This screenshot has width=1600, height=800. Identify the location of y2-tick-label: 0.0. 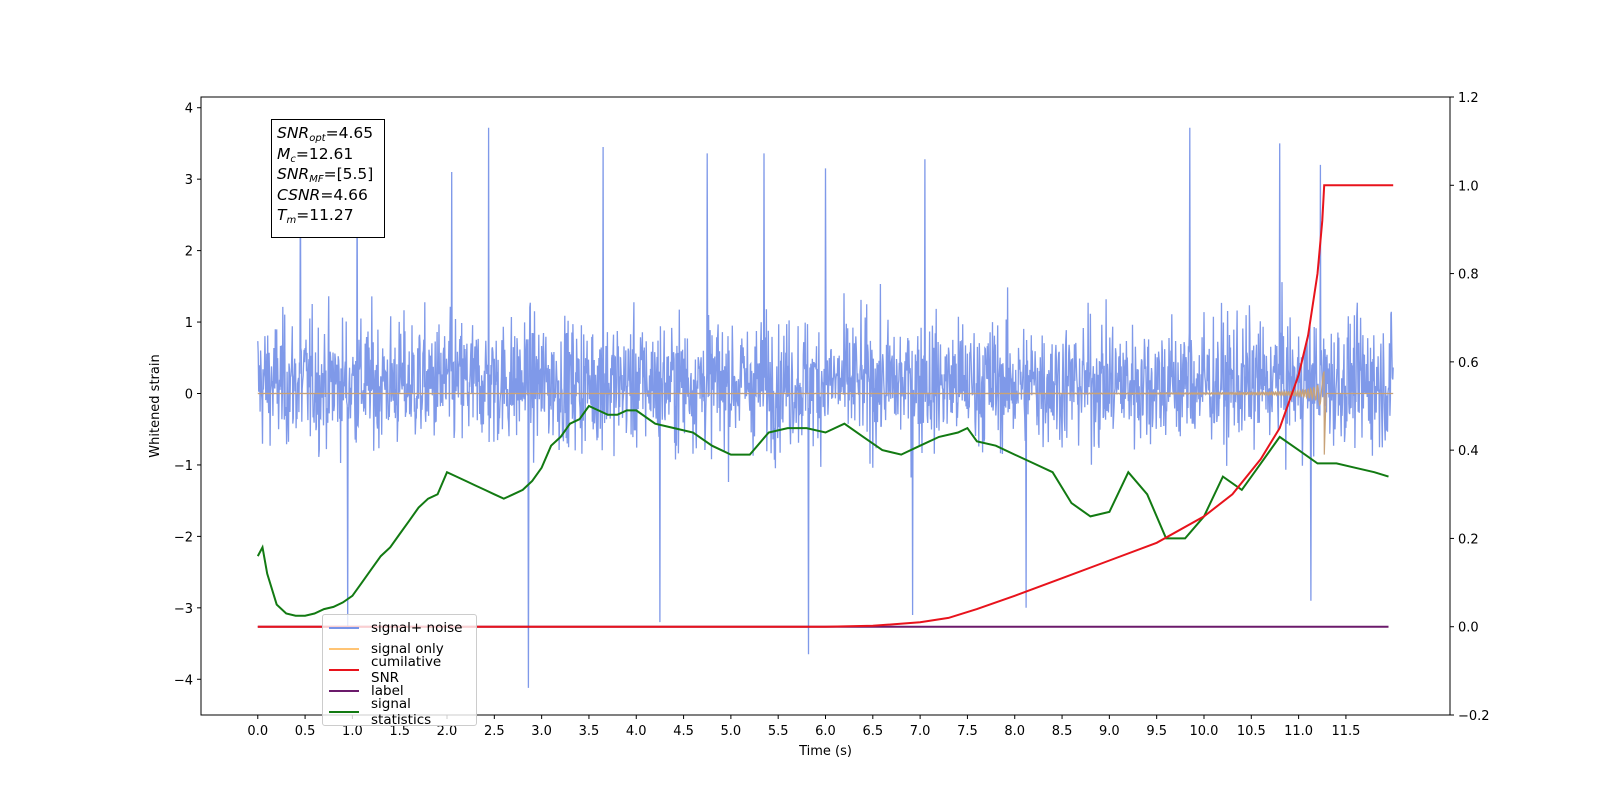
(1468, 628).